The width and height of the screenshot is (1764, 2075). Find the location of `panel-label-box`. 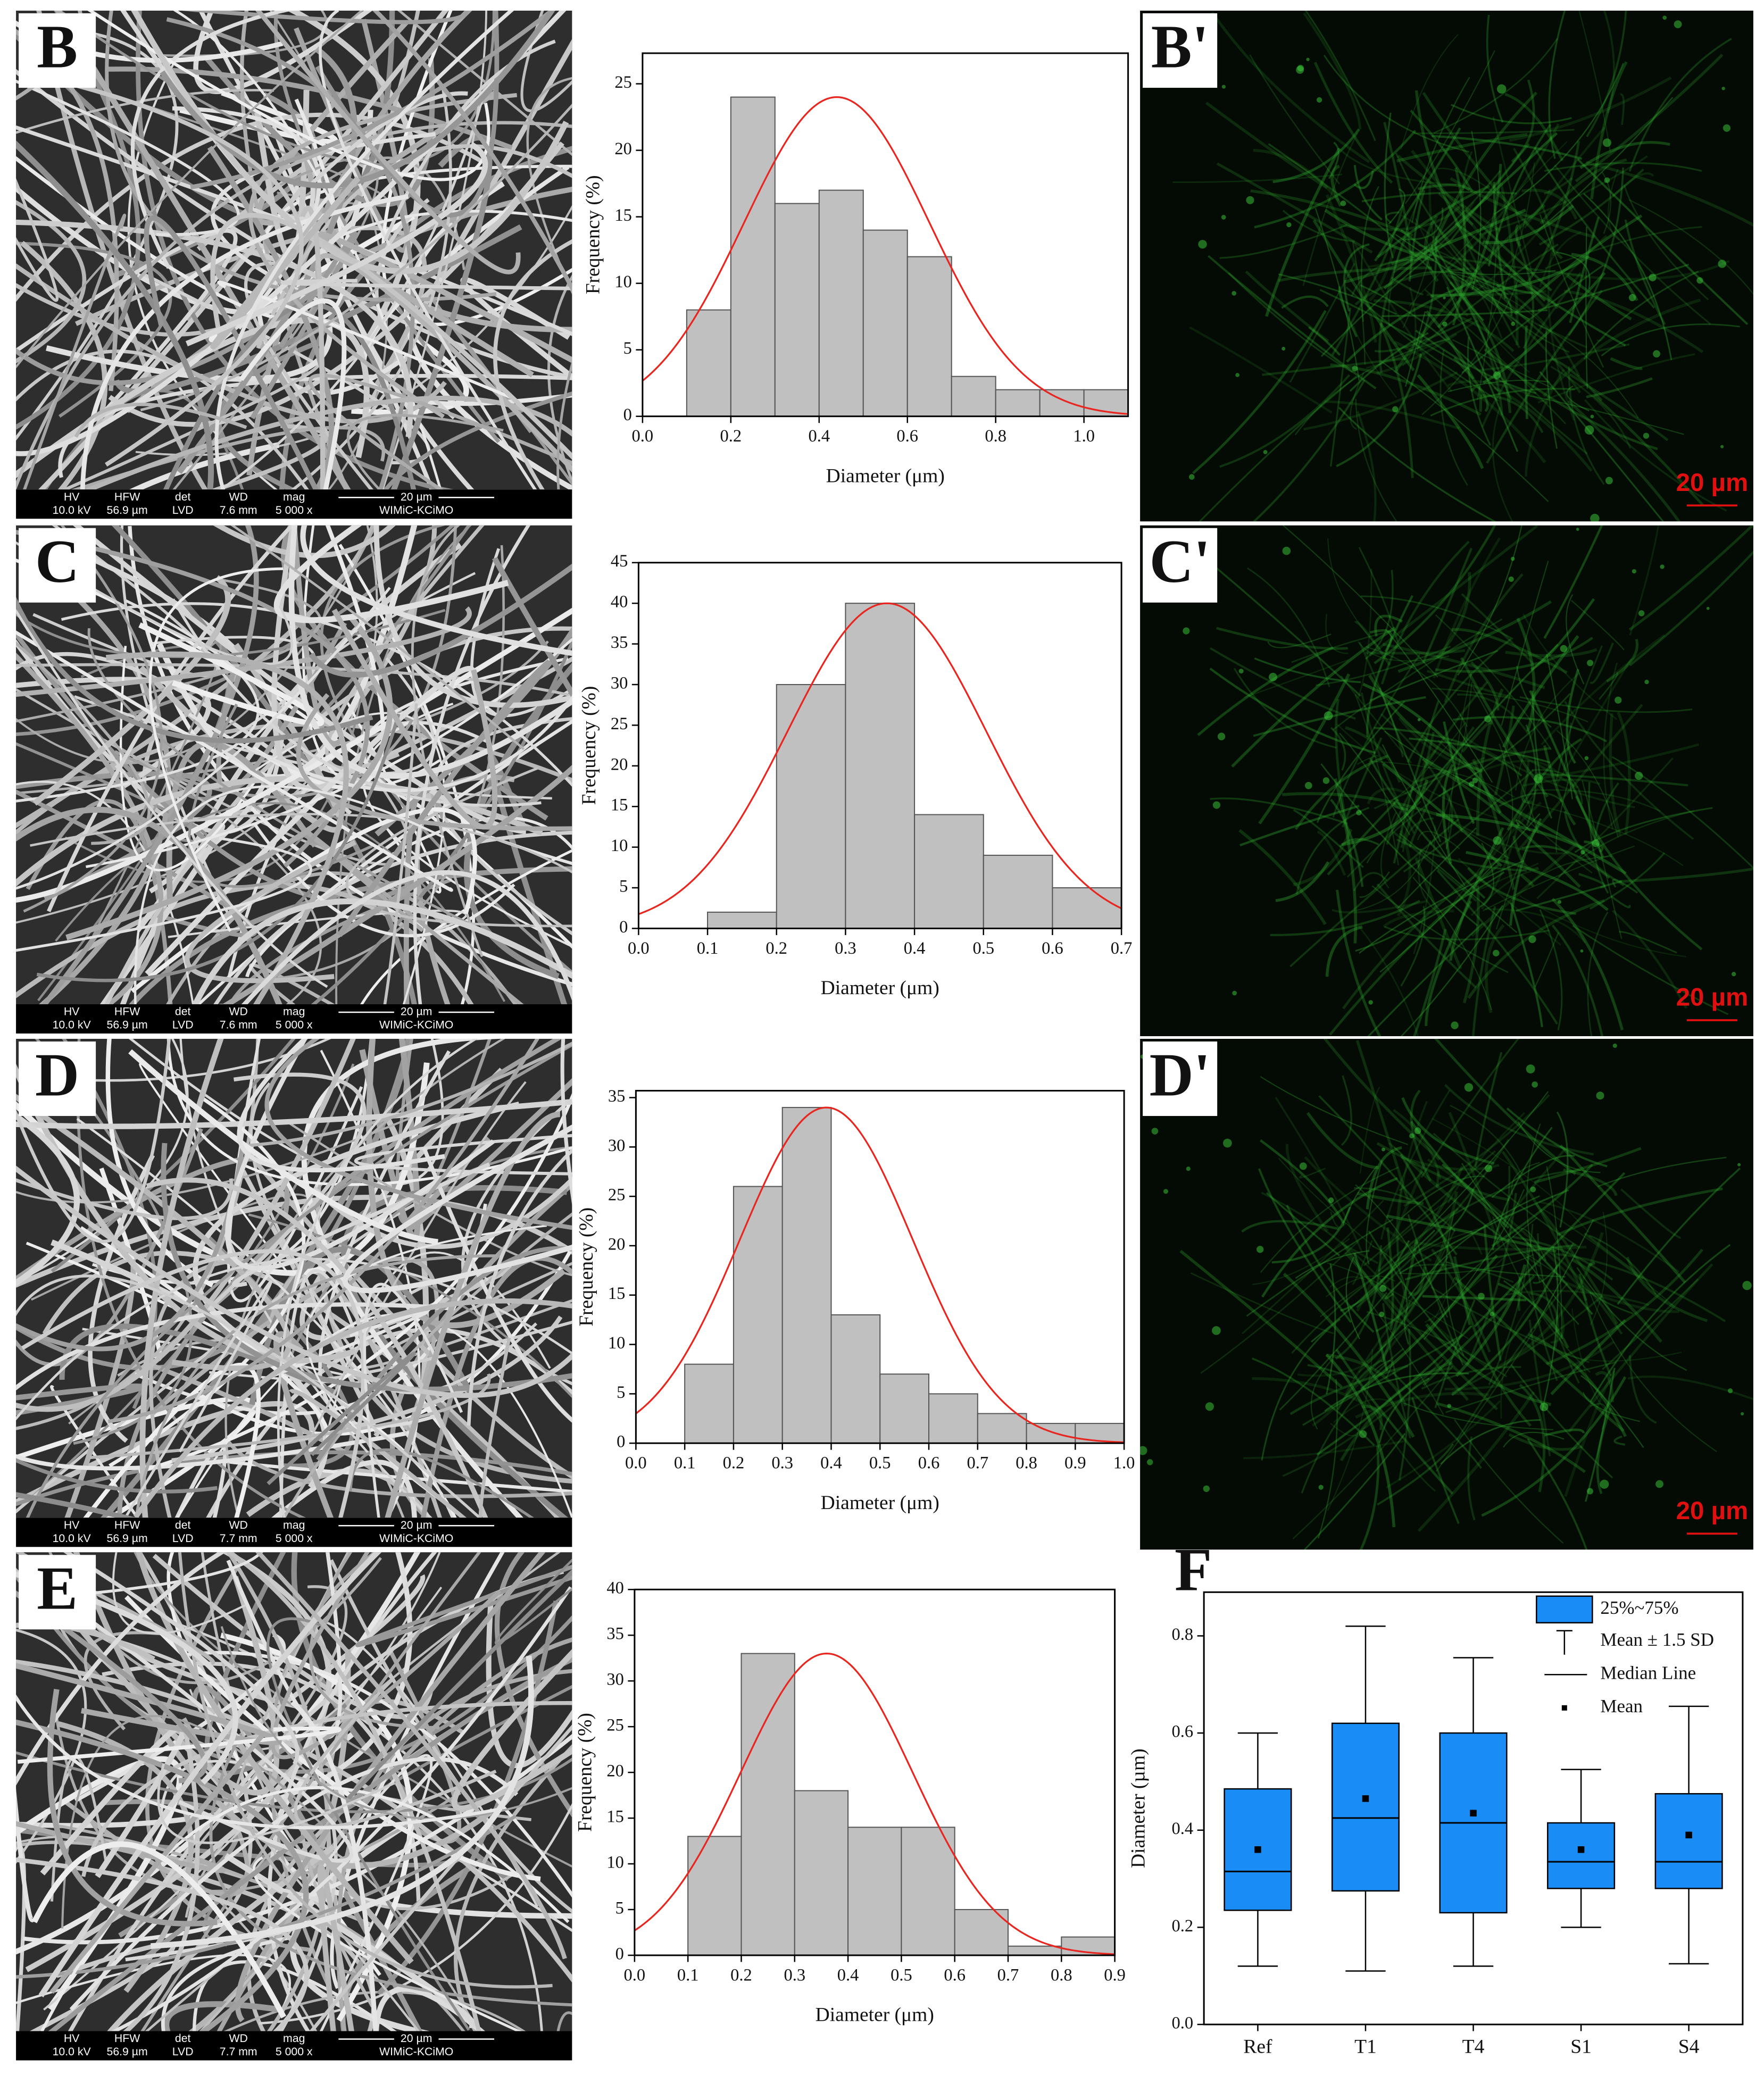

panel-label-box is located at coordinates (57, 1078).